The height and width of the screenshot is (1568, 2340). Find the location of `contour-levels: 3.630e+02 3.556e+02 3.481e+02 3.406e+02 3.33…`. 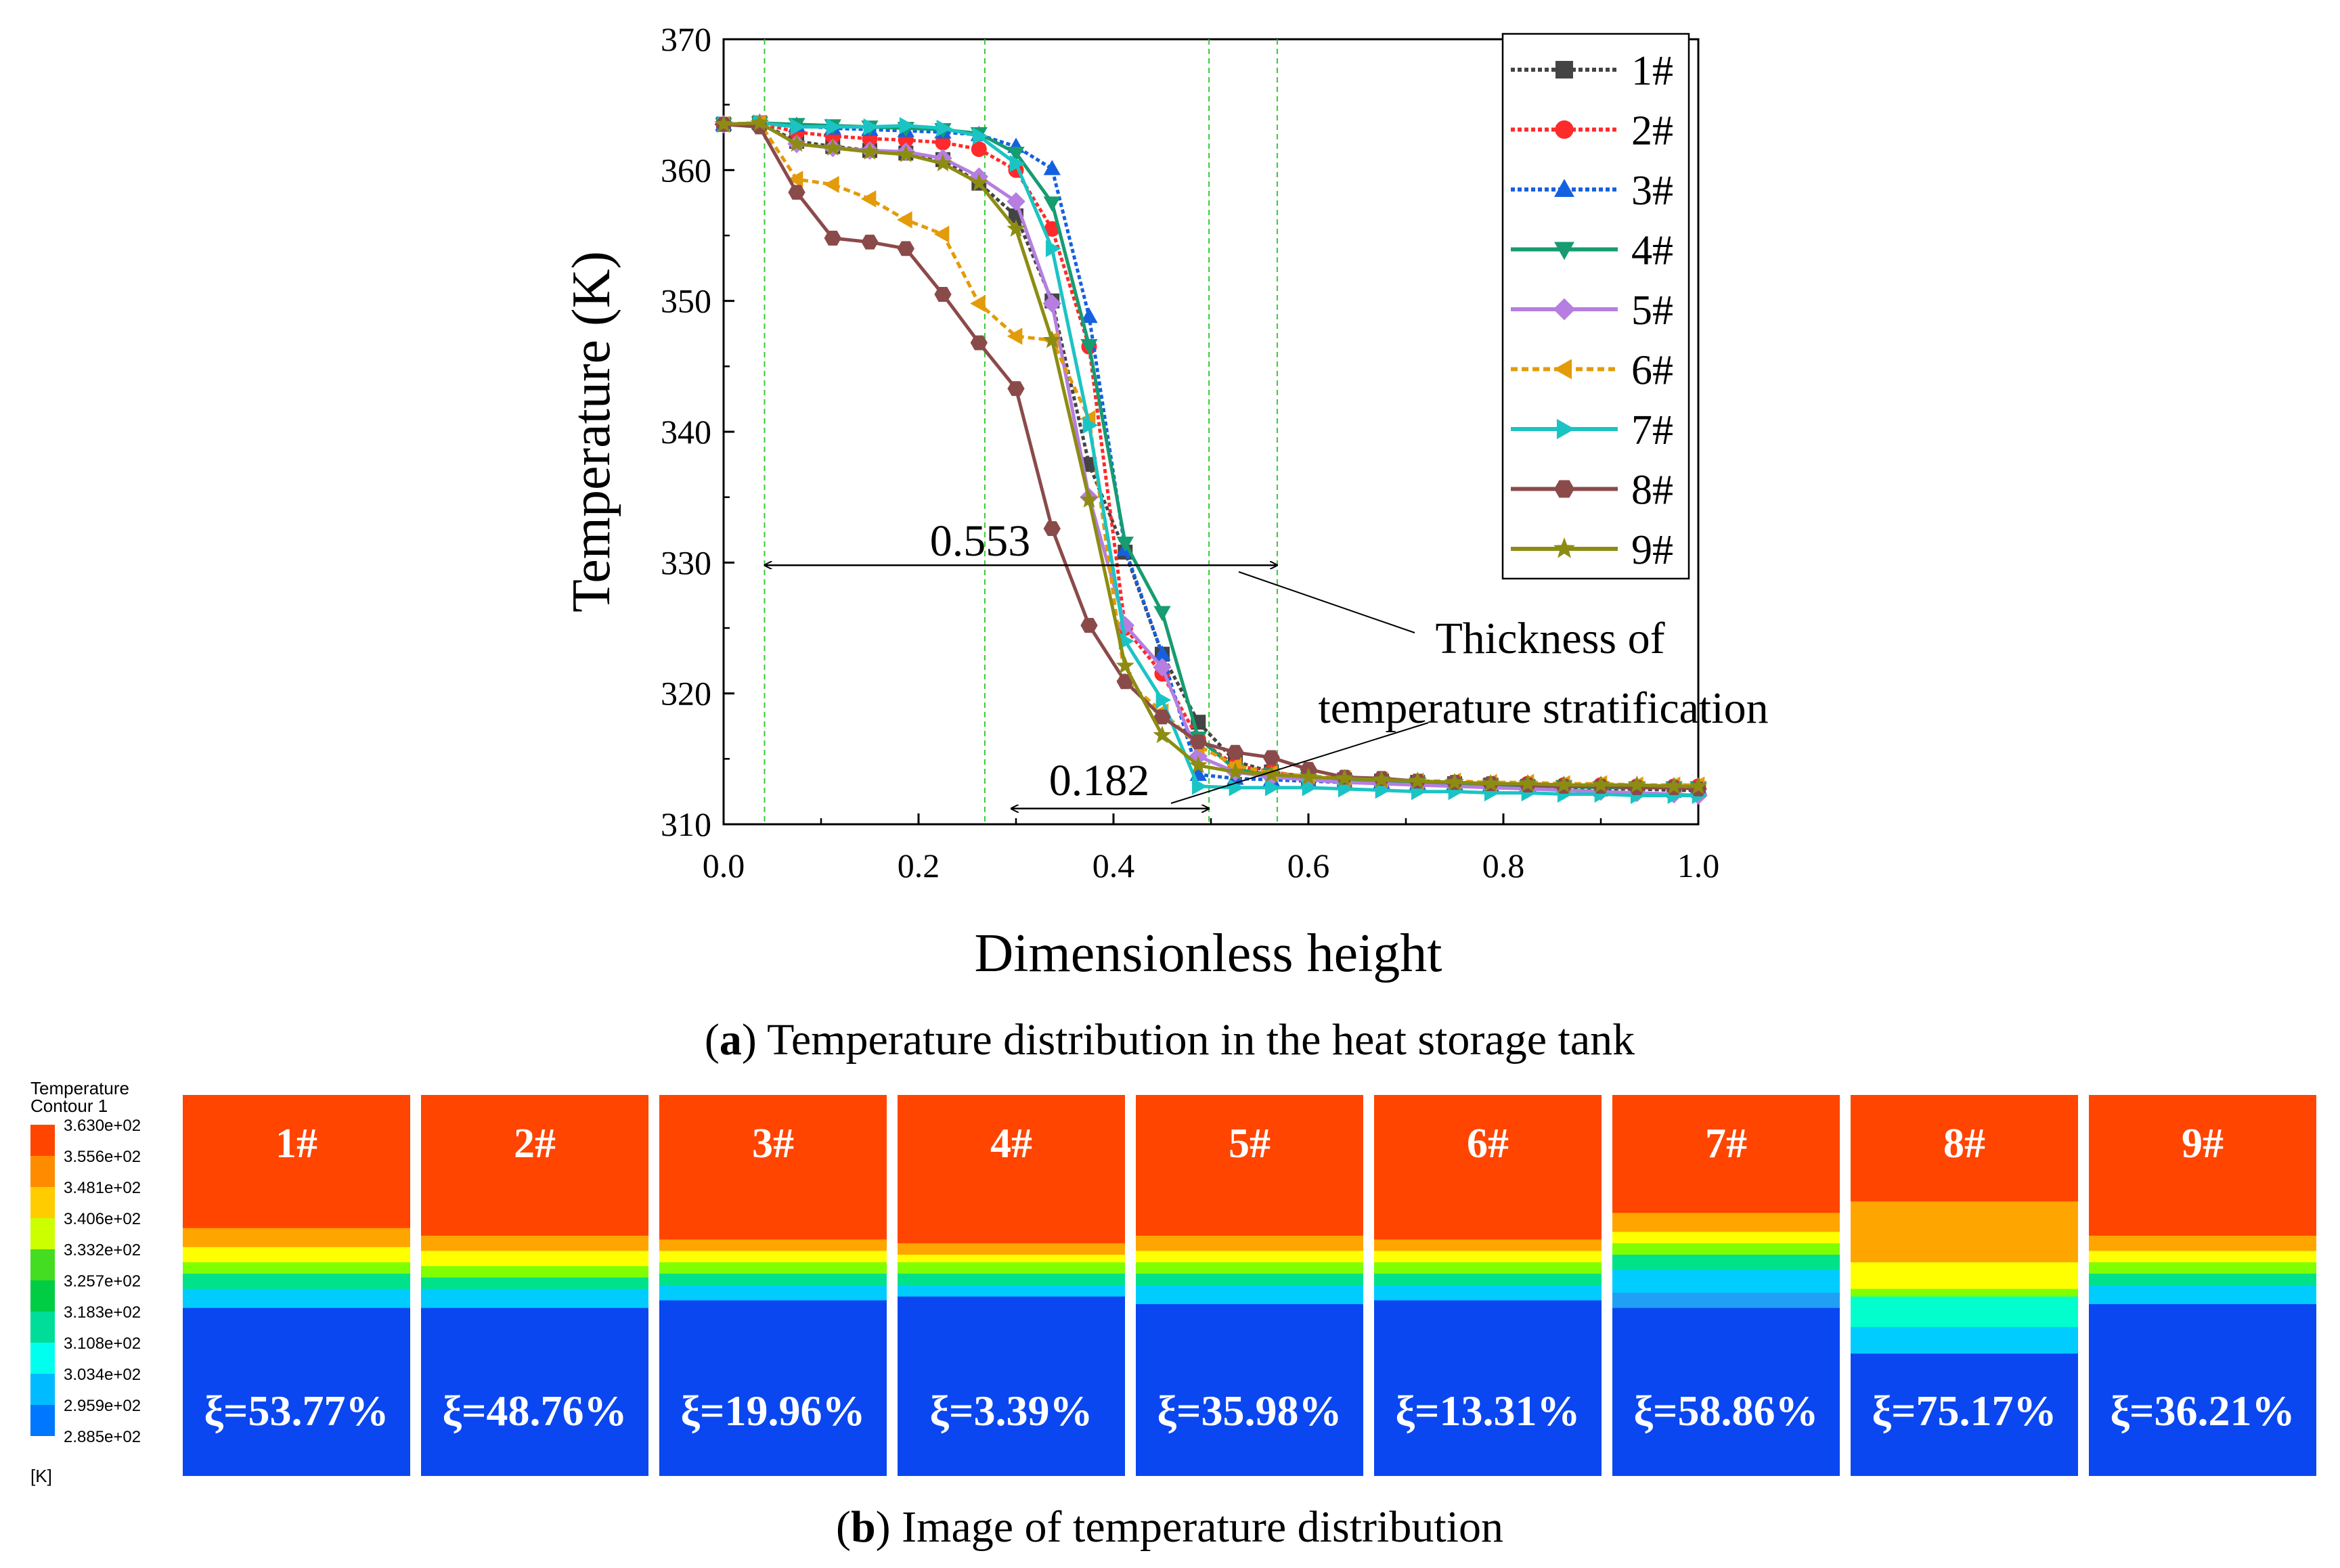

contour-levels: 3.630e+02 3.556e+02 3.481e+02 3.406e+02 3.33… is located at coordinates (85, 1281).